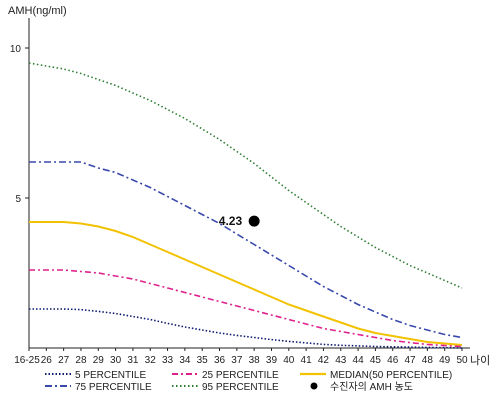  I want to click on legend-label: 5 PERCENTILE, so click(110, 375).